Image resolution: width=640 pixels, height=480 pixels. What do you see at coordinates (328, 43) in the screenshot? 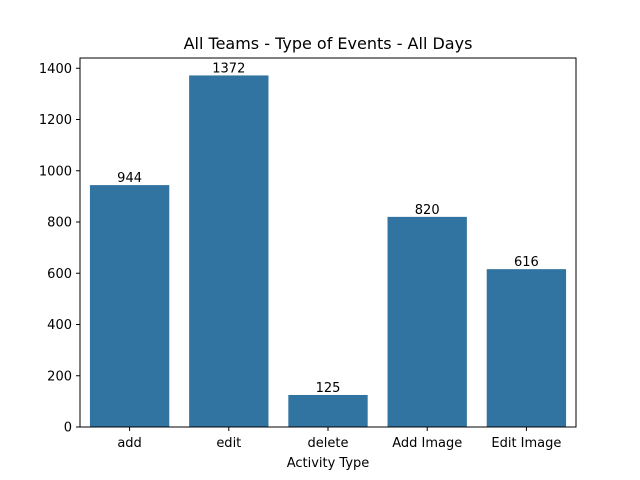
I see `chart-title: All Teams - Type of Events - All Days` at bounding box center [328, 43].